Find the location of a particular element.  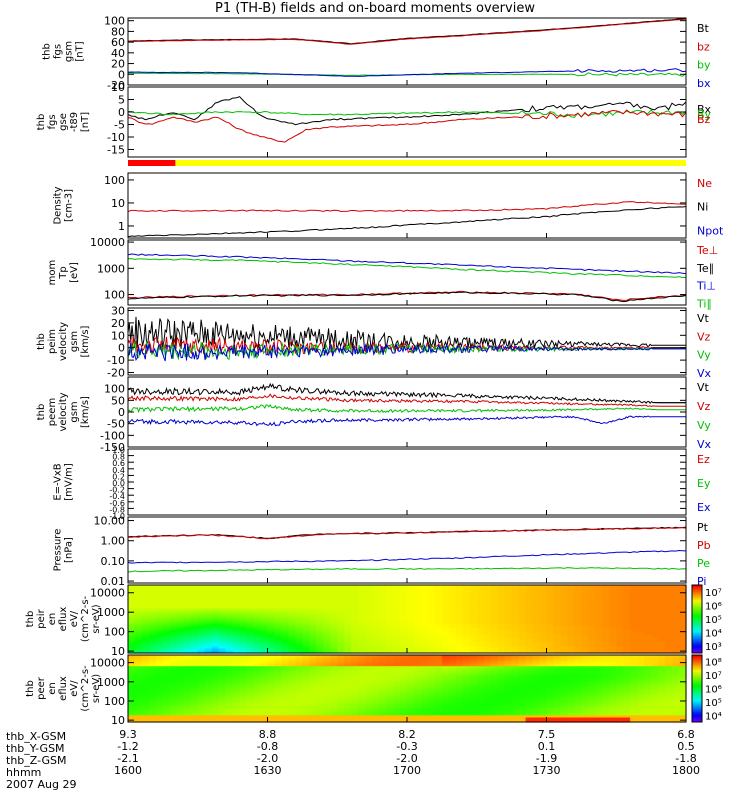

y-axis-label: [nT] is located at coordinates (80, 51).